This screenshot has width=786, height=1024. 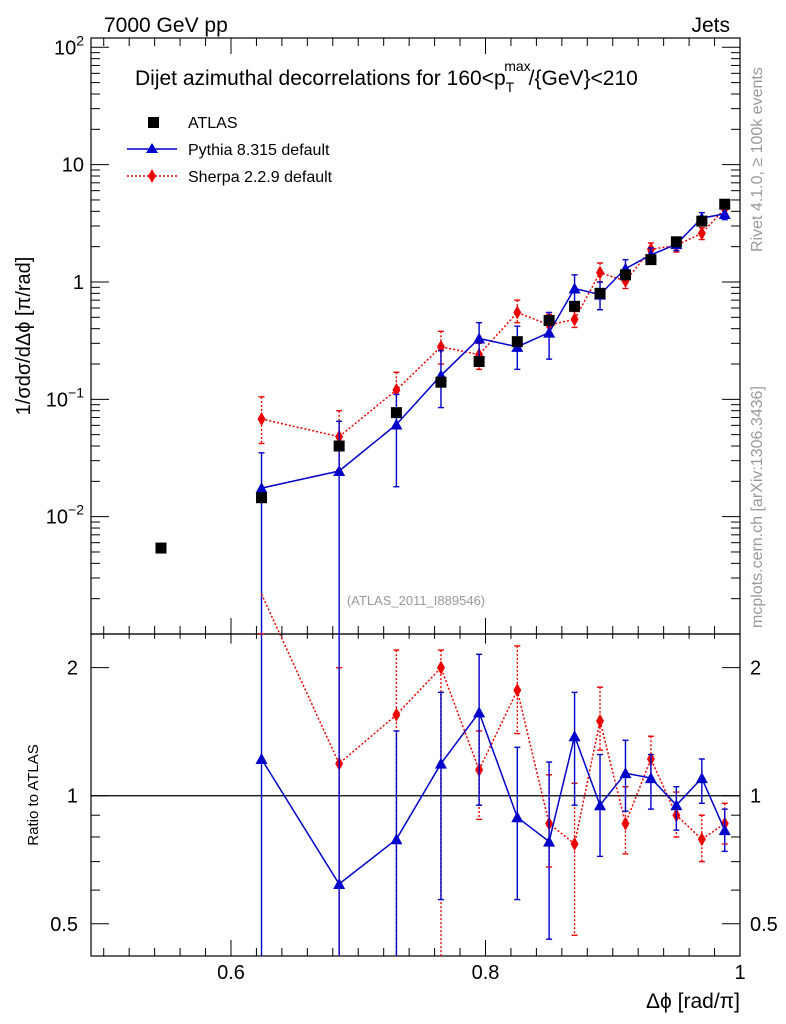 What do you see at coordinates (764, 925) in the screenshot?
I see `ratio-y-tick-label-right: 0.5` at bounding box center [764, 925].